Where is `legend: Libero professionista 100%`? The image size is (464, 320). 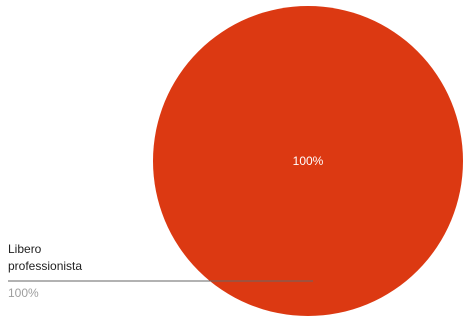 legend: Libero professionista 100% is located at coordinates (160, 271).